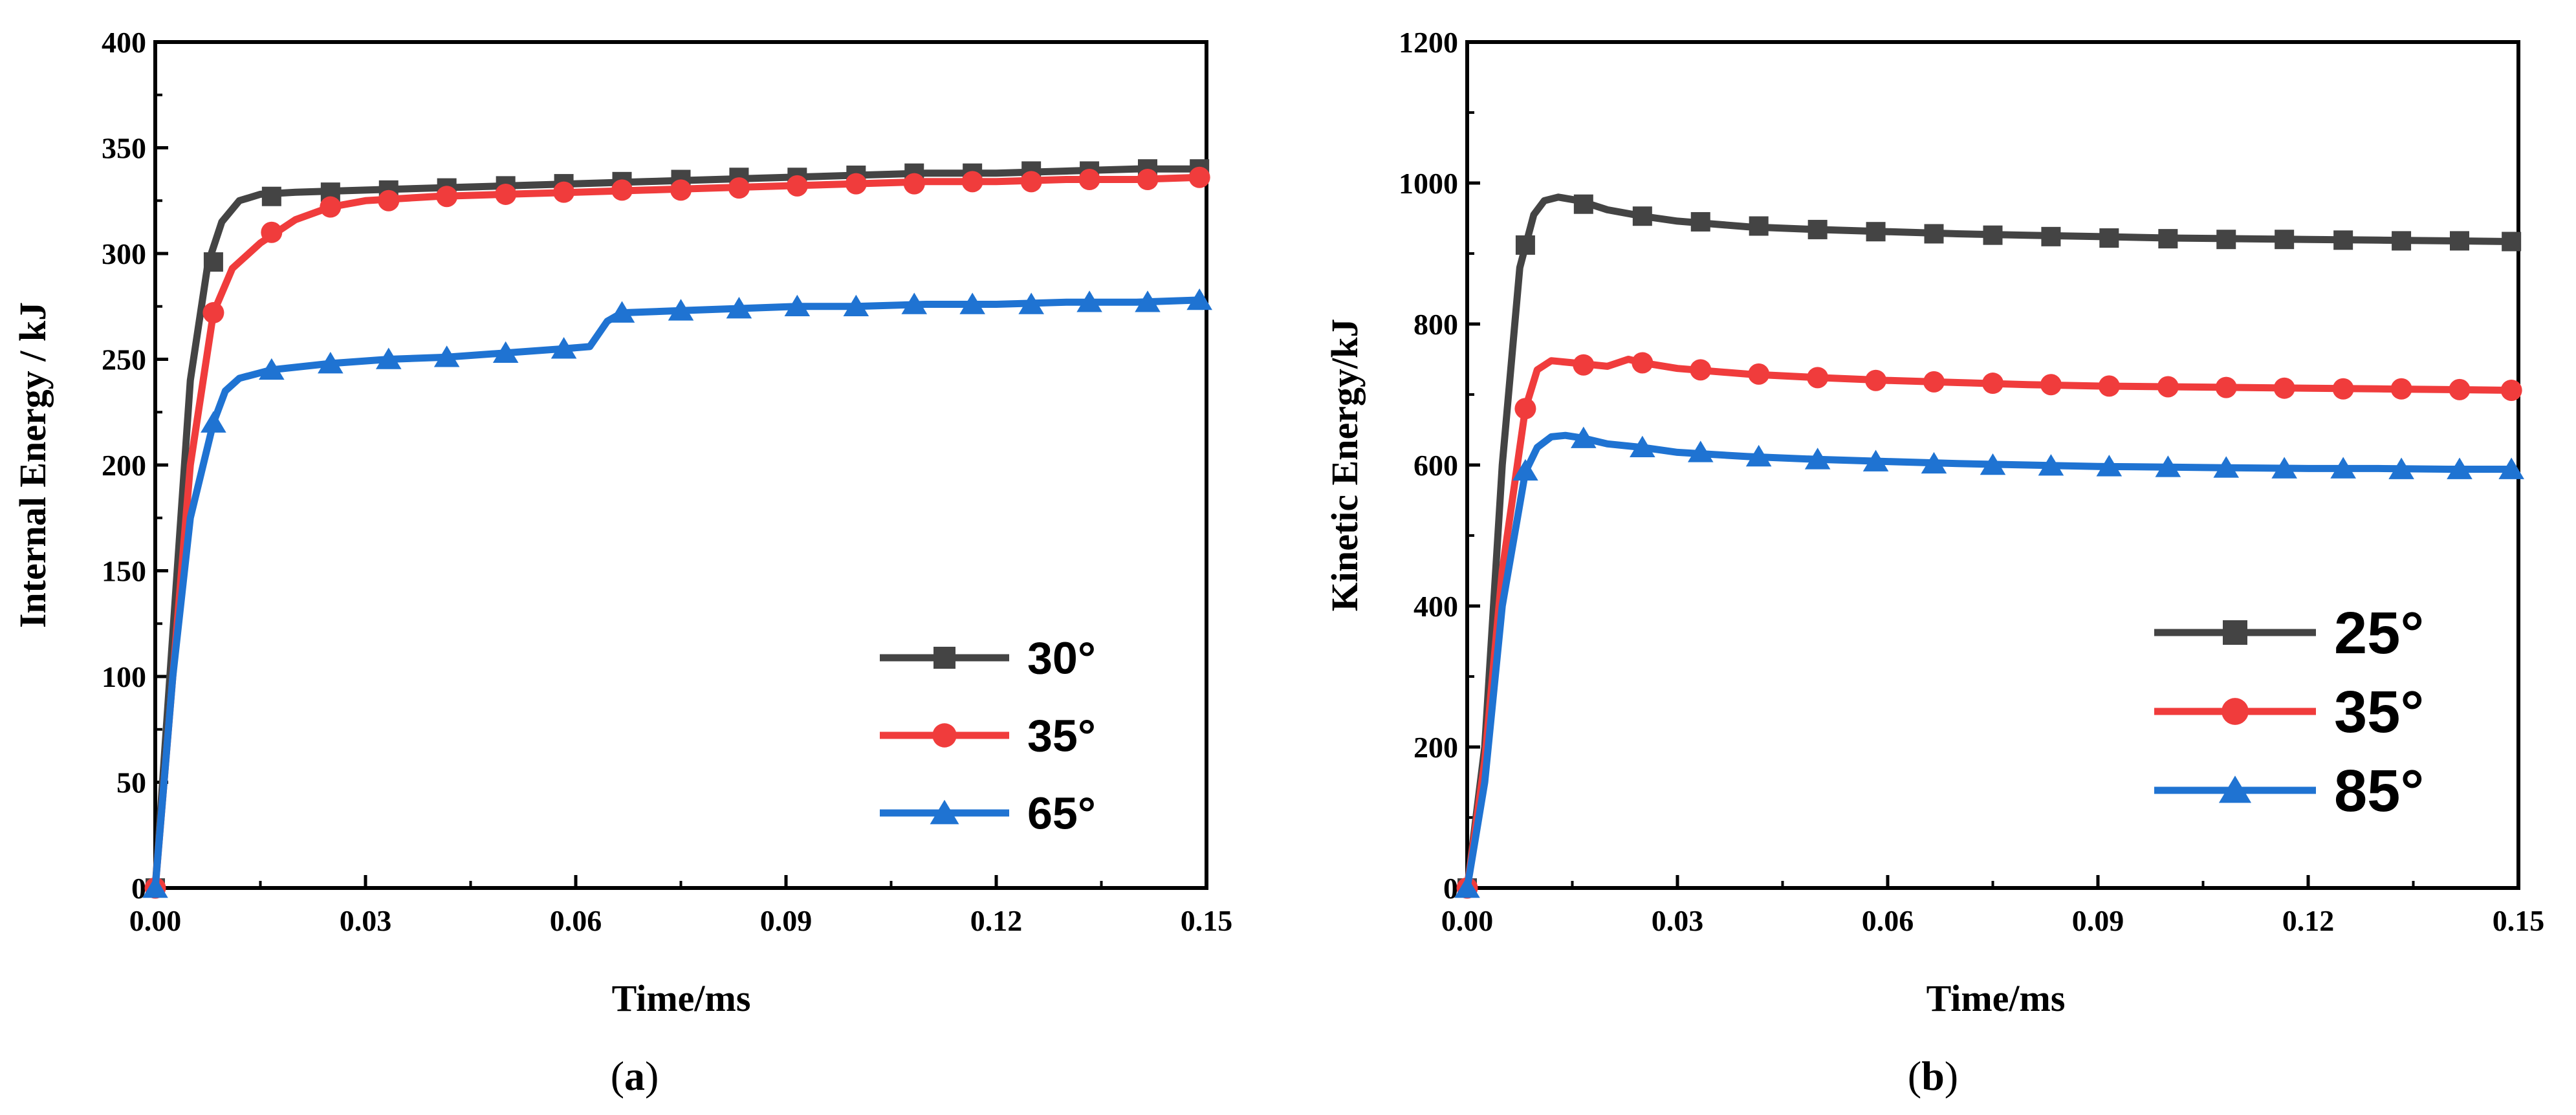 The image size is (2576, 1115). What do you see at coordinates (124, 571) in the screenshot?
I see `chart-a-y-tick-label: 150` at bounding box center [124, 571].